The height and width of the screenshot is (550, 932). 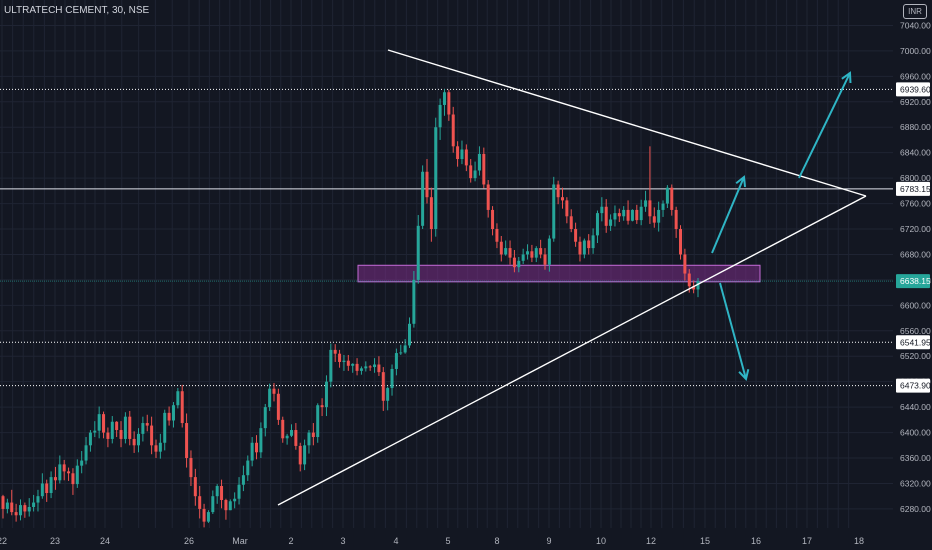 What do you see at coordinates (744, 375) in the screenshot?
I see `breakdown-arrow-head` at bounding box center [744, 375].